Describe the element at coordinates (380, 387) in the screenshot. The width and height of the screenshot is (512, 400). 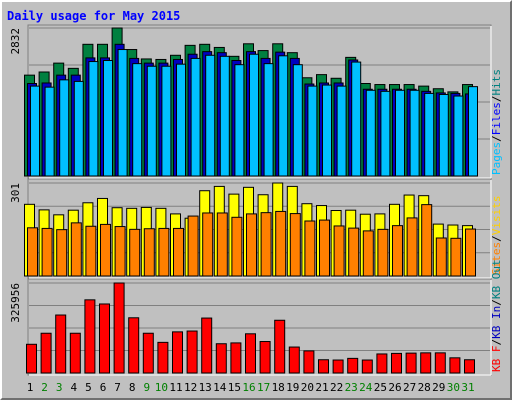
I see `day-label: 25` at that location.